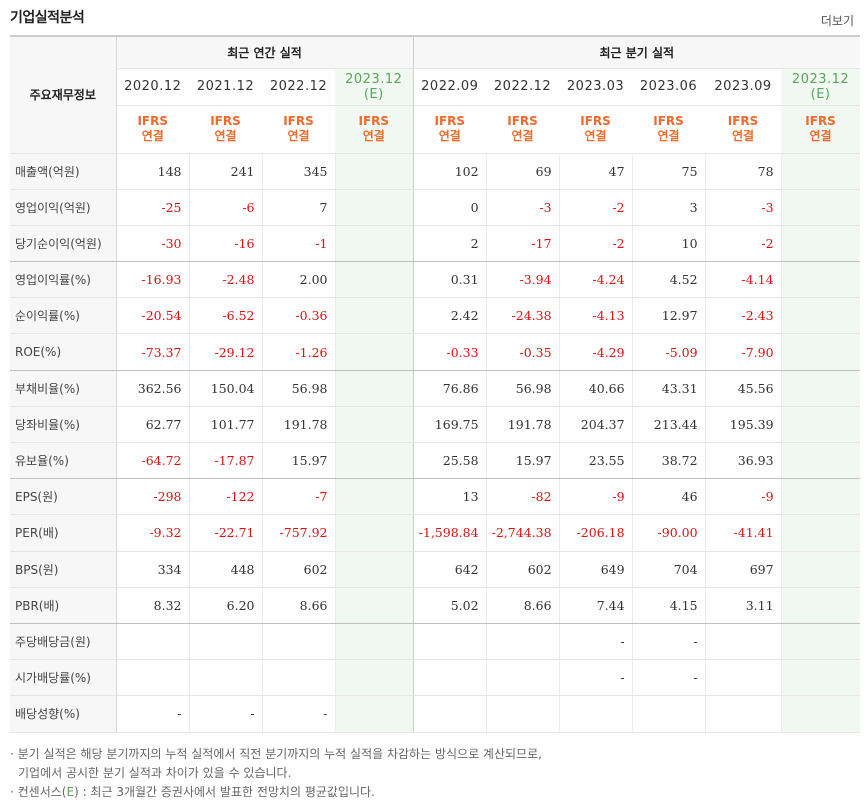  Describe the element at coordinates (743, 605) in the screenshot. I see `cell-value: 3.11` at that location.